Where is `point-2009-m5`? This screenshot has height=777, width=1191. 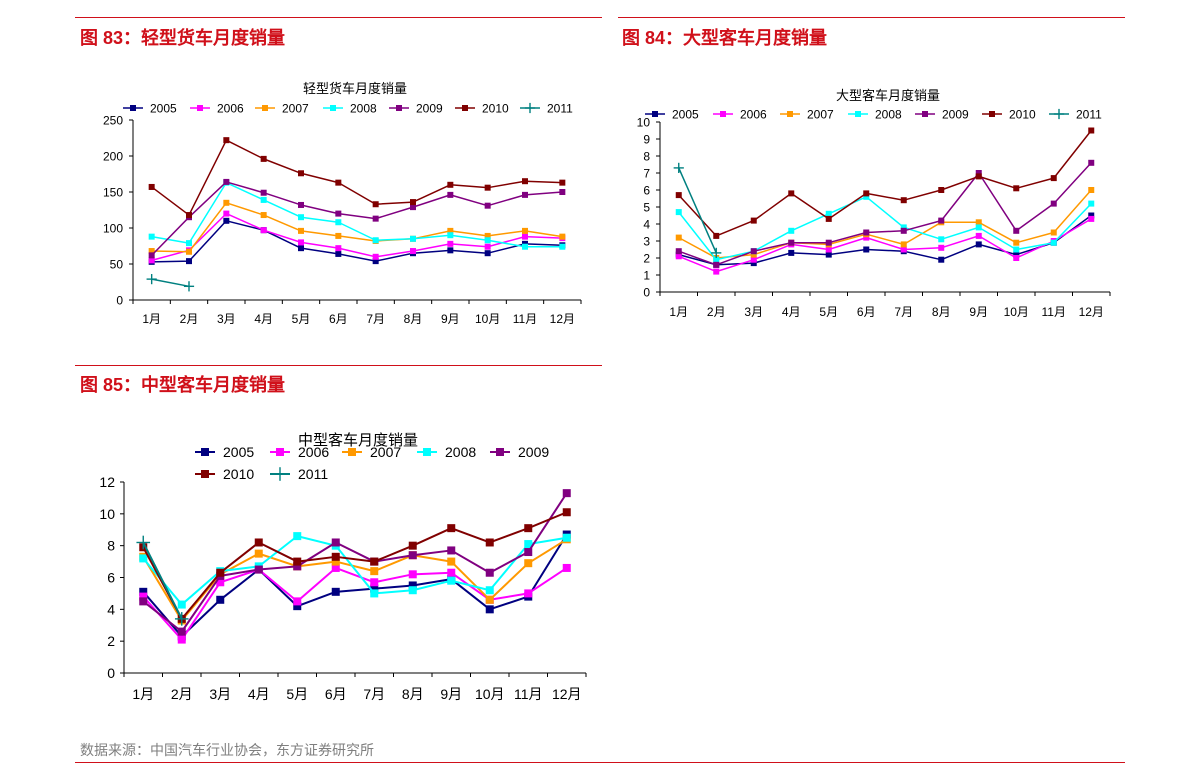 point-2009-m5 is located at coordinates (828, 242).